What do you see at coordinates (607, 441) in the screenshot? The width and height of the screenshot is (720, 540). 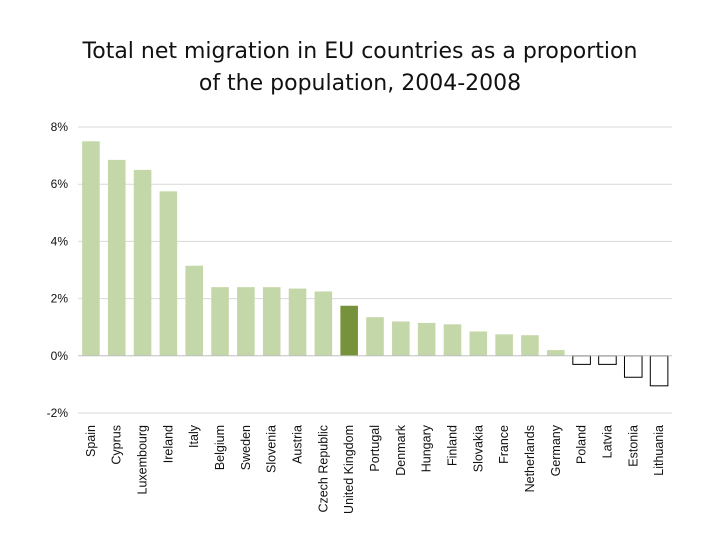 I see `category-label: Latvia` at bounding box center [607, 441].